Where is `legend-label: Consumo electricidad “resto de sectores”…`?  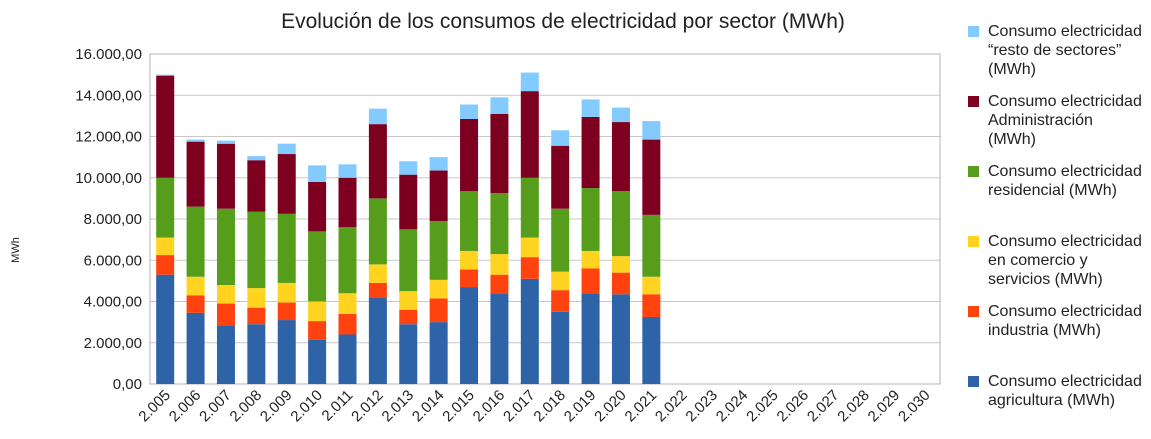
legend-label: Consumo electricidad “resto de sectores”… is located at coordinates (1065, 50).